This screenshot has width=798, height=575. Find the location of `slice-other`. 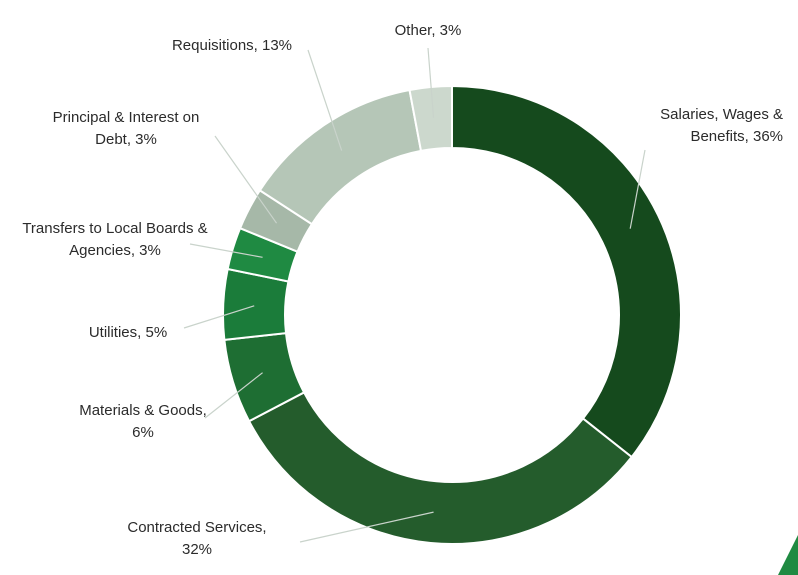

slice-other is located at coordinates (430, 118).